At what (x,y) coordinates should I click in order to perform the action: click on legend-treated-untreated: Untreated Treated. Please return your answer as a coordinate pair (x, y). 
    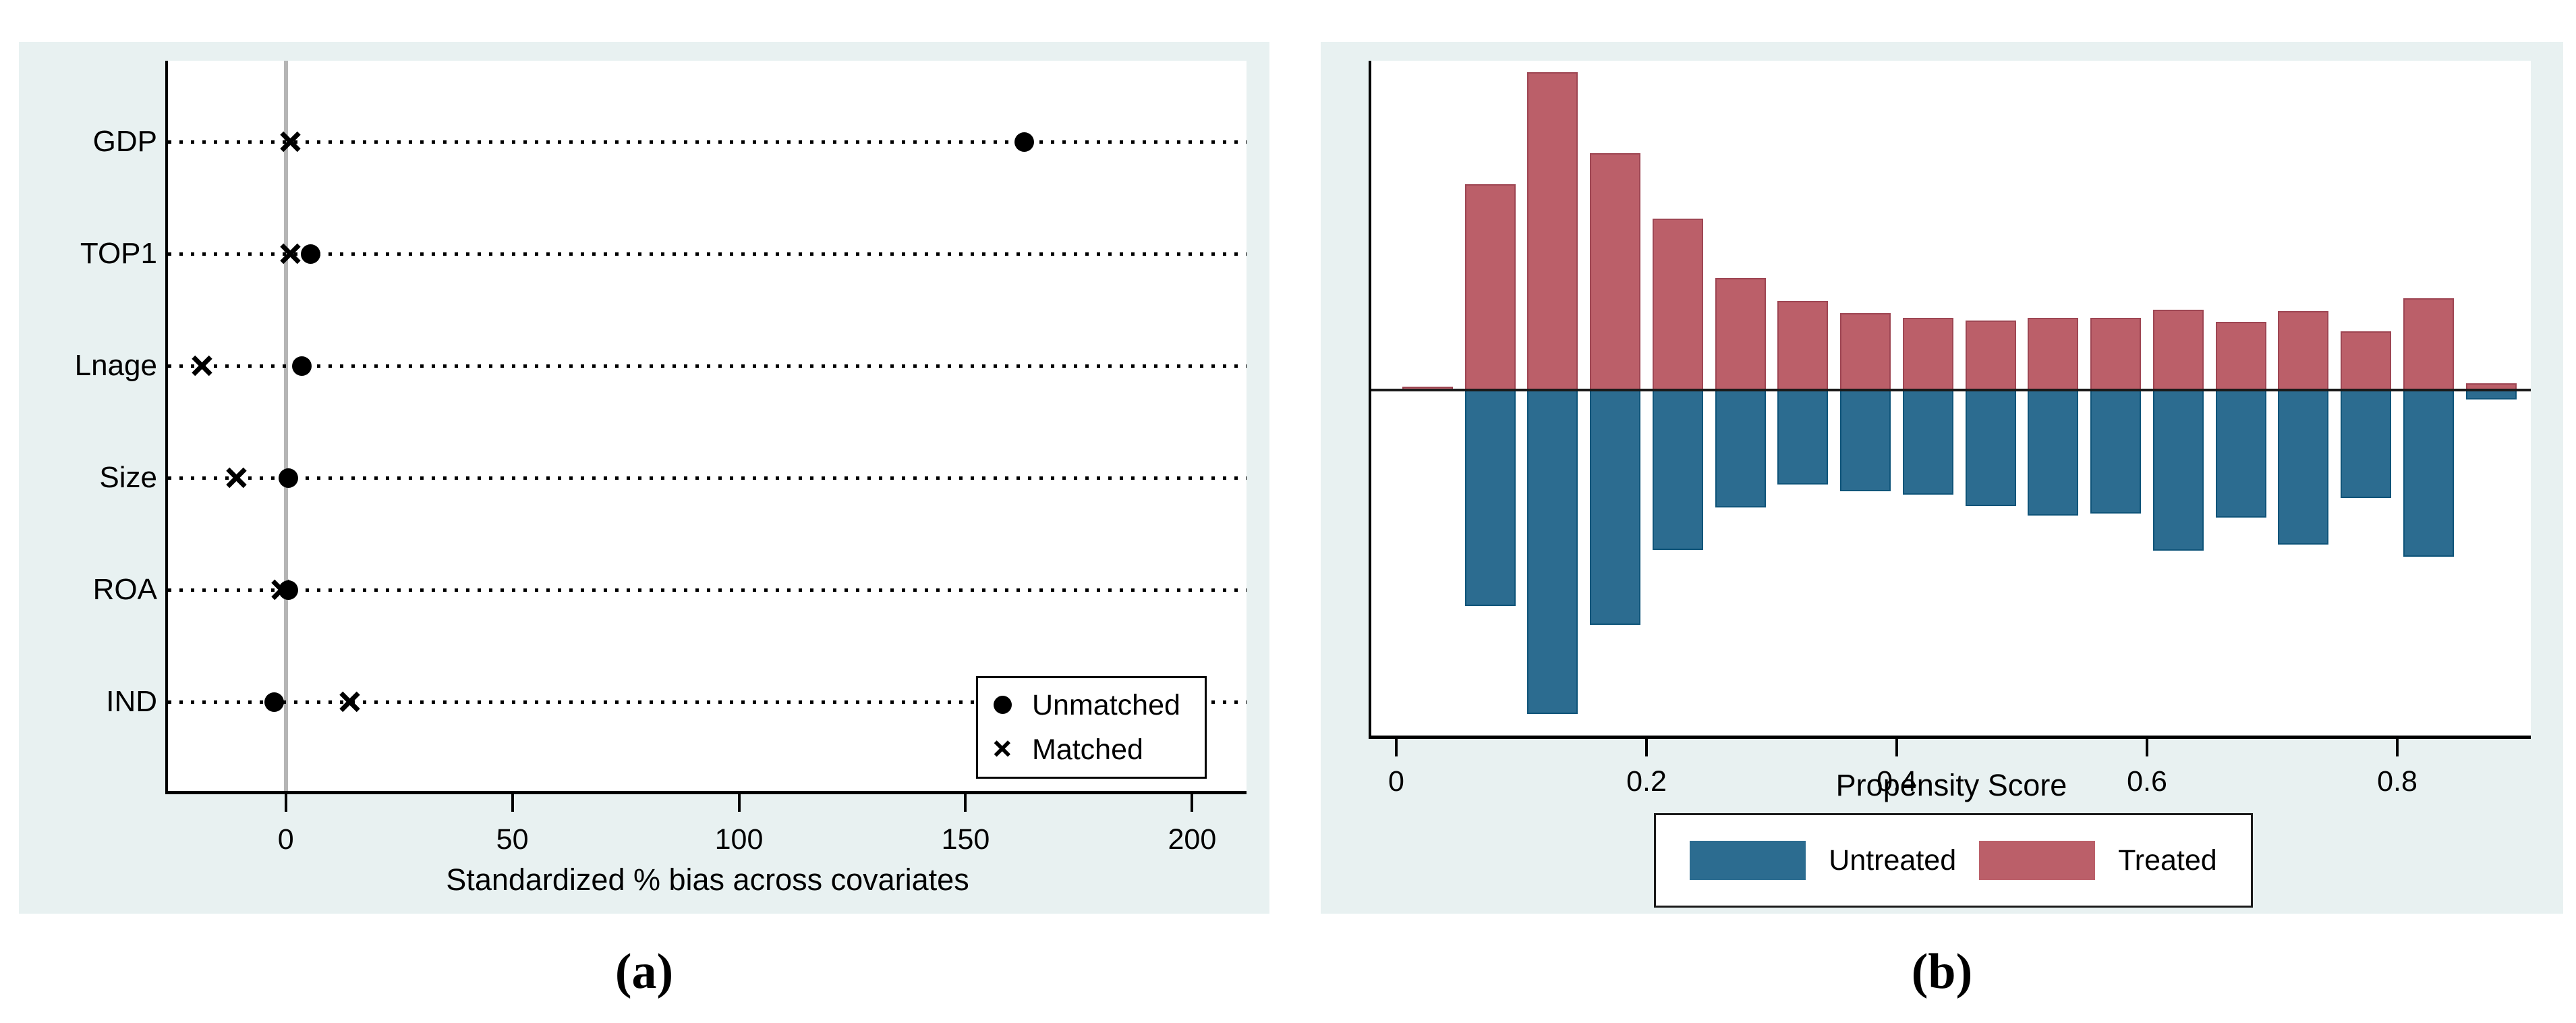
    Looking at the image, I should click on (1953, 860).